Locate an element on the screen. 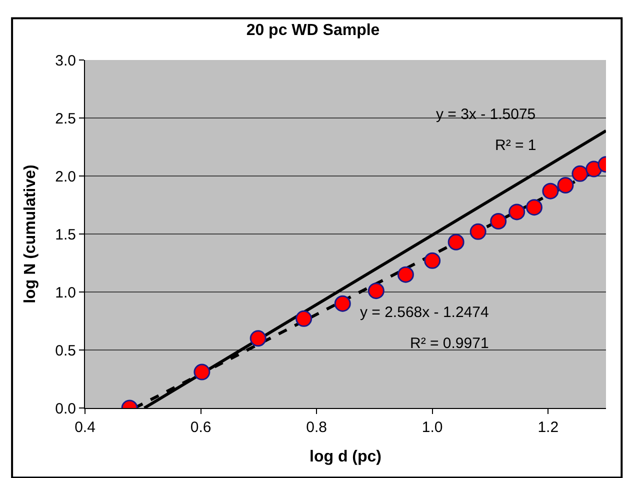 This screenshot has height=478, width=626. x-tick-label: 1.0 is located at coordinates (432, 427).